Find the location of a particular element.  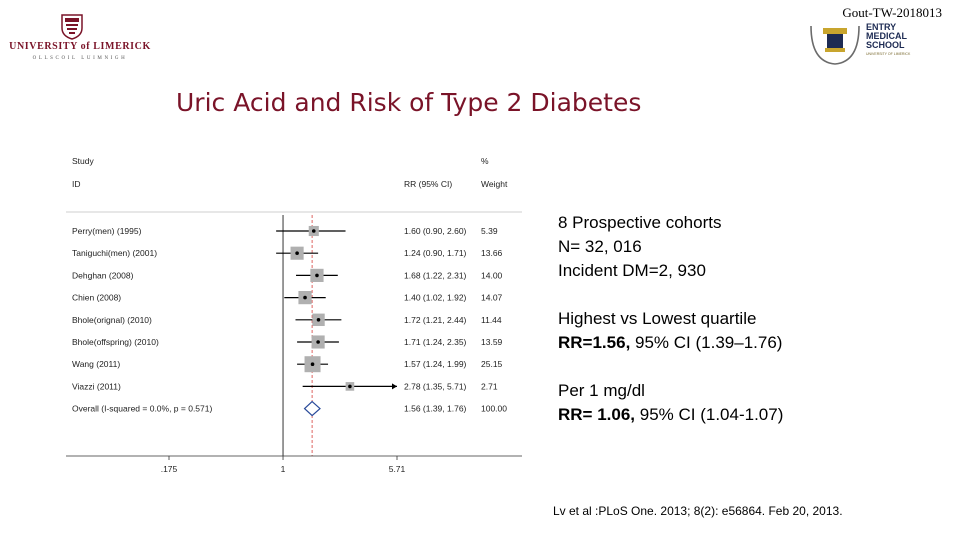

quartile-heading: Highest vs Lowest quartile is located at coordinates (657, 318).